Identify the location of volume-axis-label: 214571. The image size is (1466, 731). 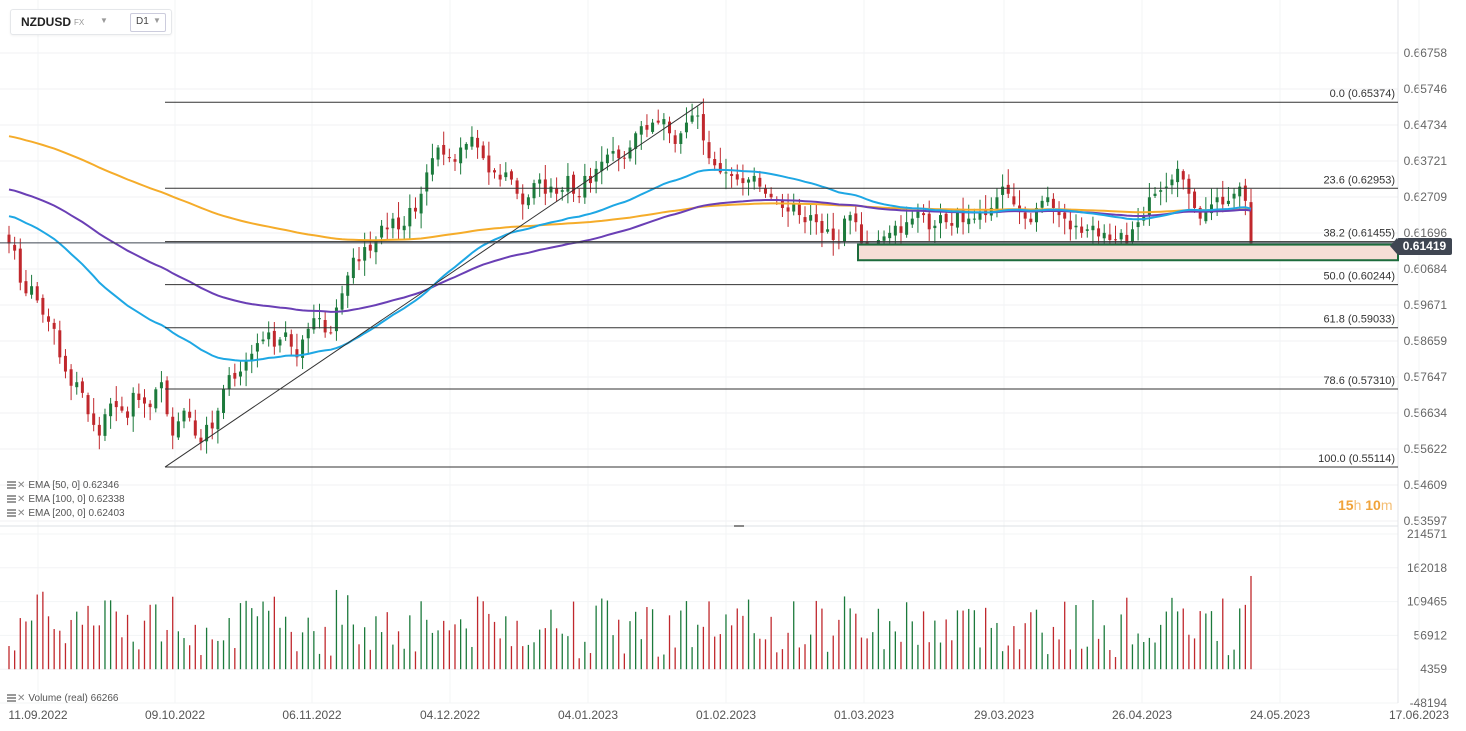
(1427, 534).